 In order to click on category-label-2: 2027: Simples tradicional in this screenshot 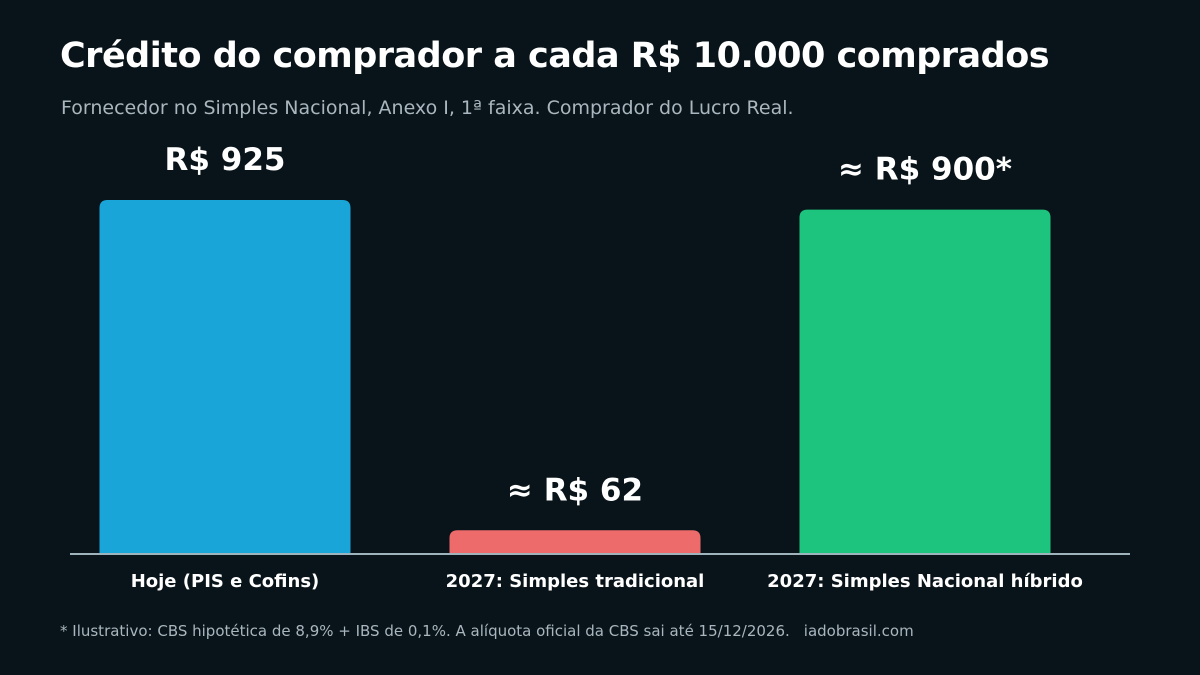, I will do `click(575, 581)`.